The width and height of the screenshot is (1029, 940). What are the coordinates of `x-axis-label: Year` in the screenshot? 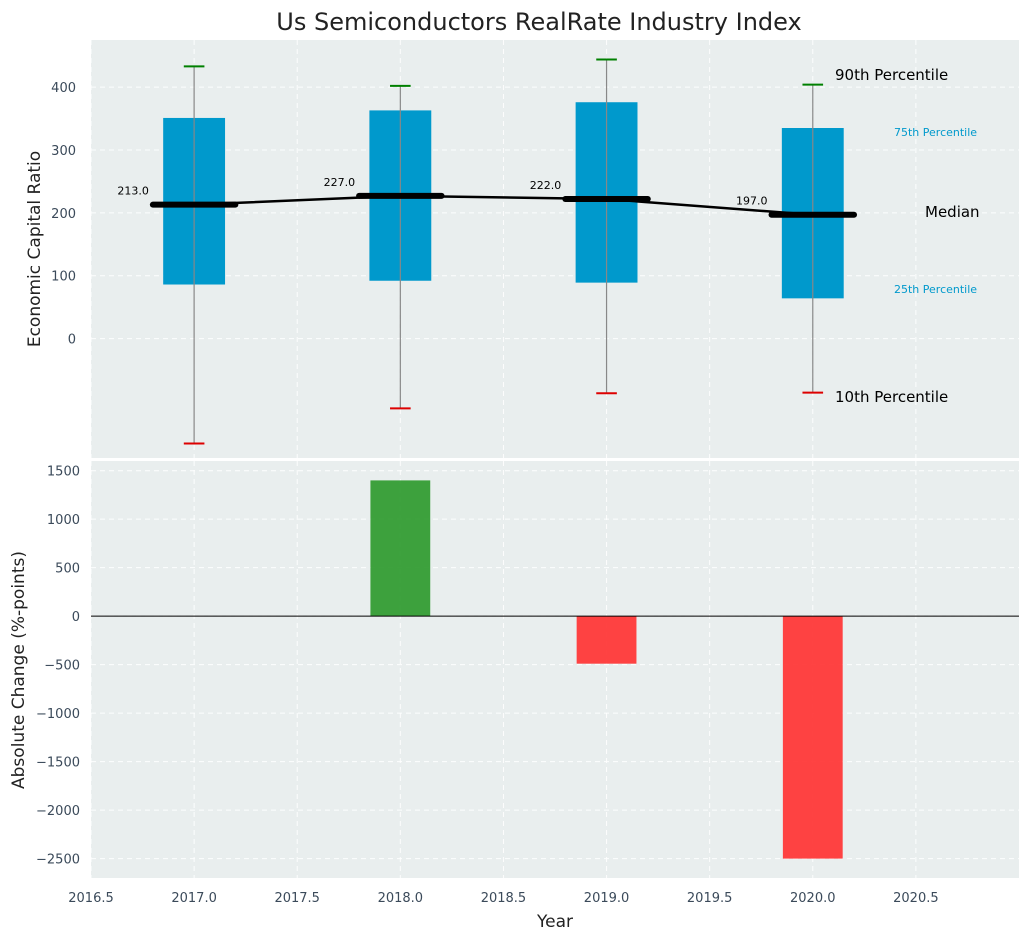 It's located at (554, 922).